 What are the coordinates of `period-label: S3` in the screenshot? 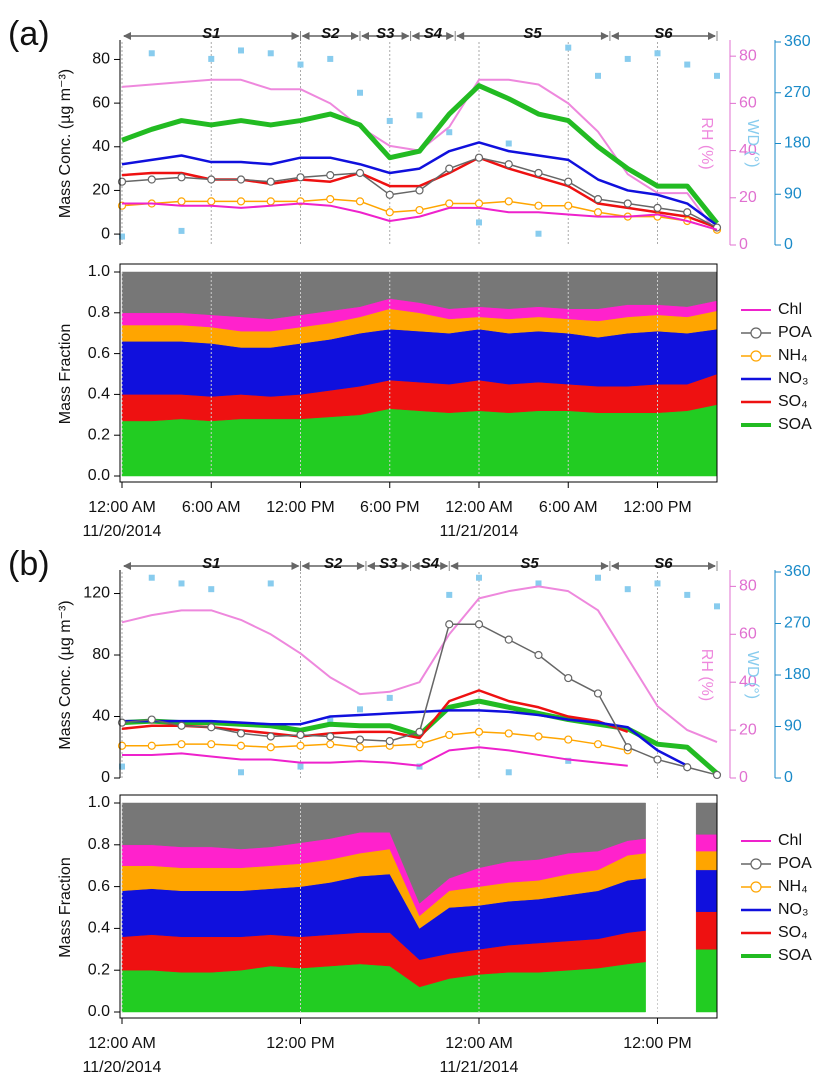 It's located at (385, 33).